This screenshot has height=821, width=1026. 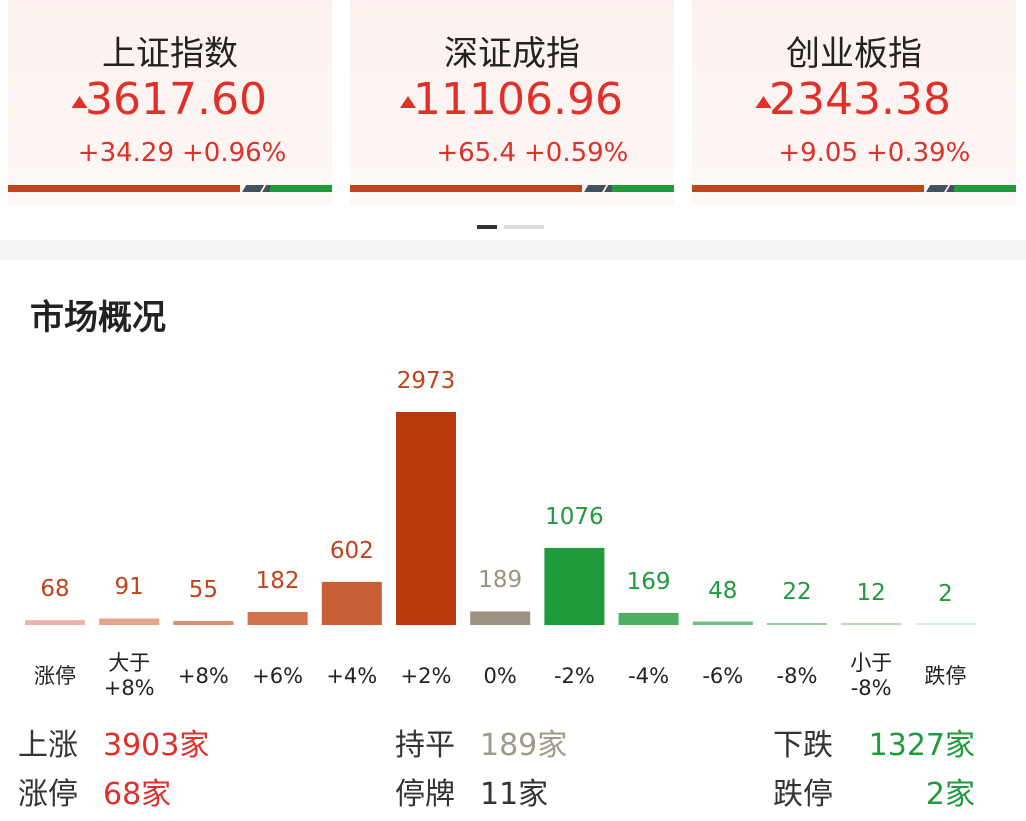 I want to click on summary-value: 189家, so click(x=524, y=745).